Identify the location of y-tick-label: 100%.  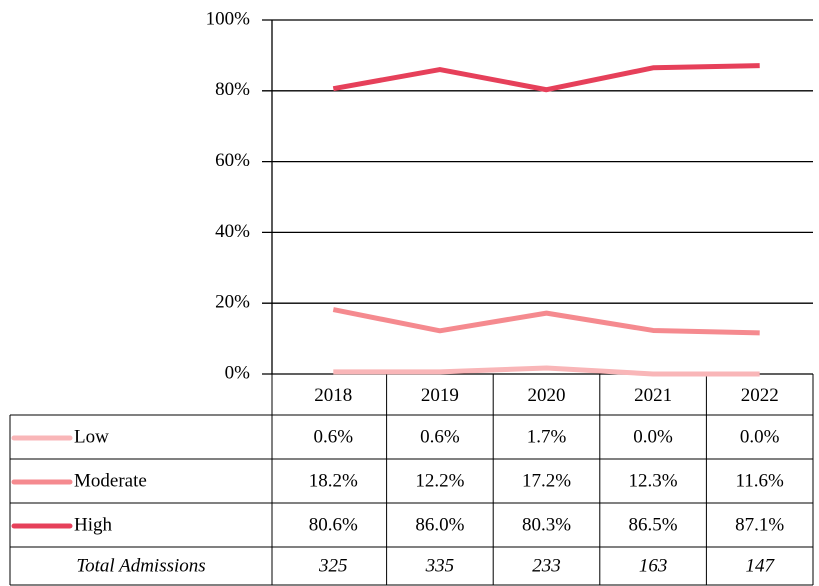
(228, 18).